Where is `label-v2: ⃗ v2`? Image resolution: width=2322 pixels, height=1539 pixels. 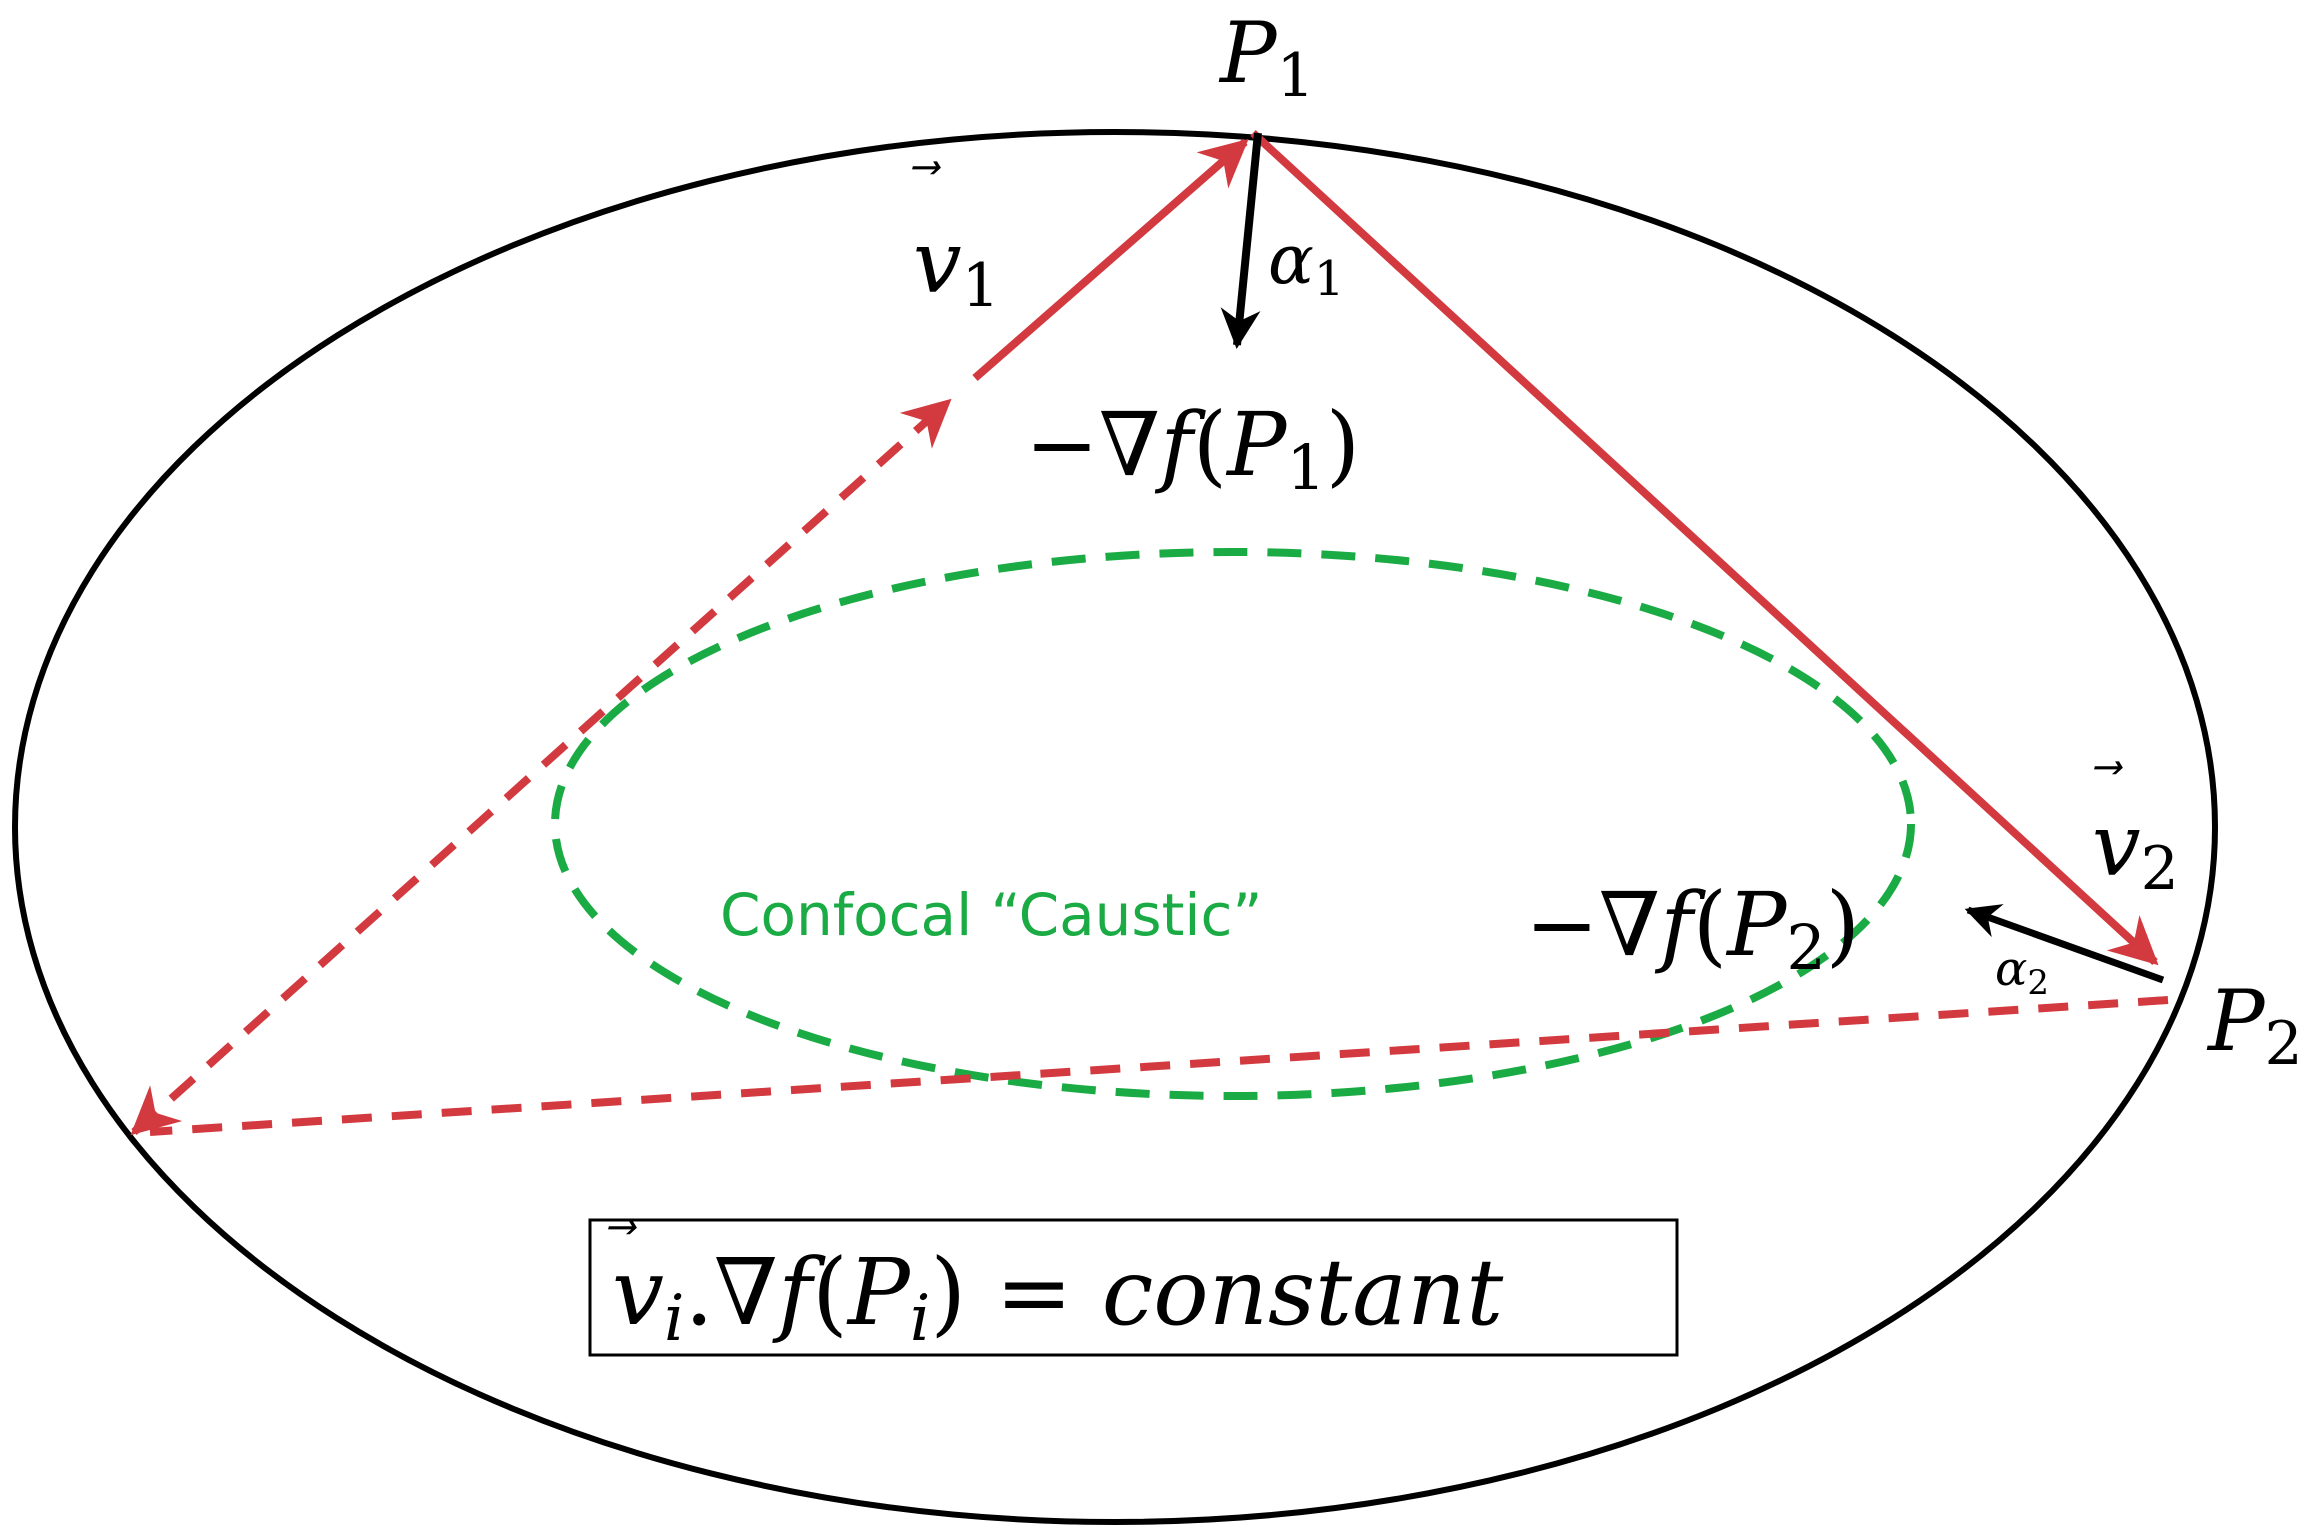 label-v2: ⃗ v2 is located at coordinates (2135, 832).